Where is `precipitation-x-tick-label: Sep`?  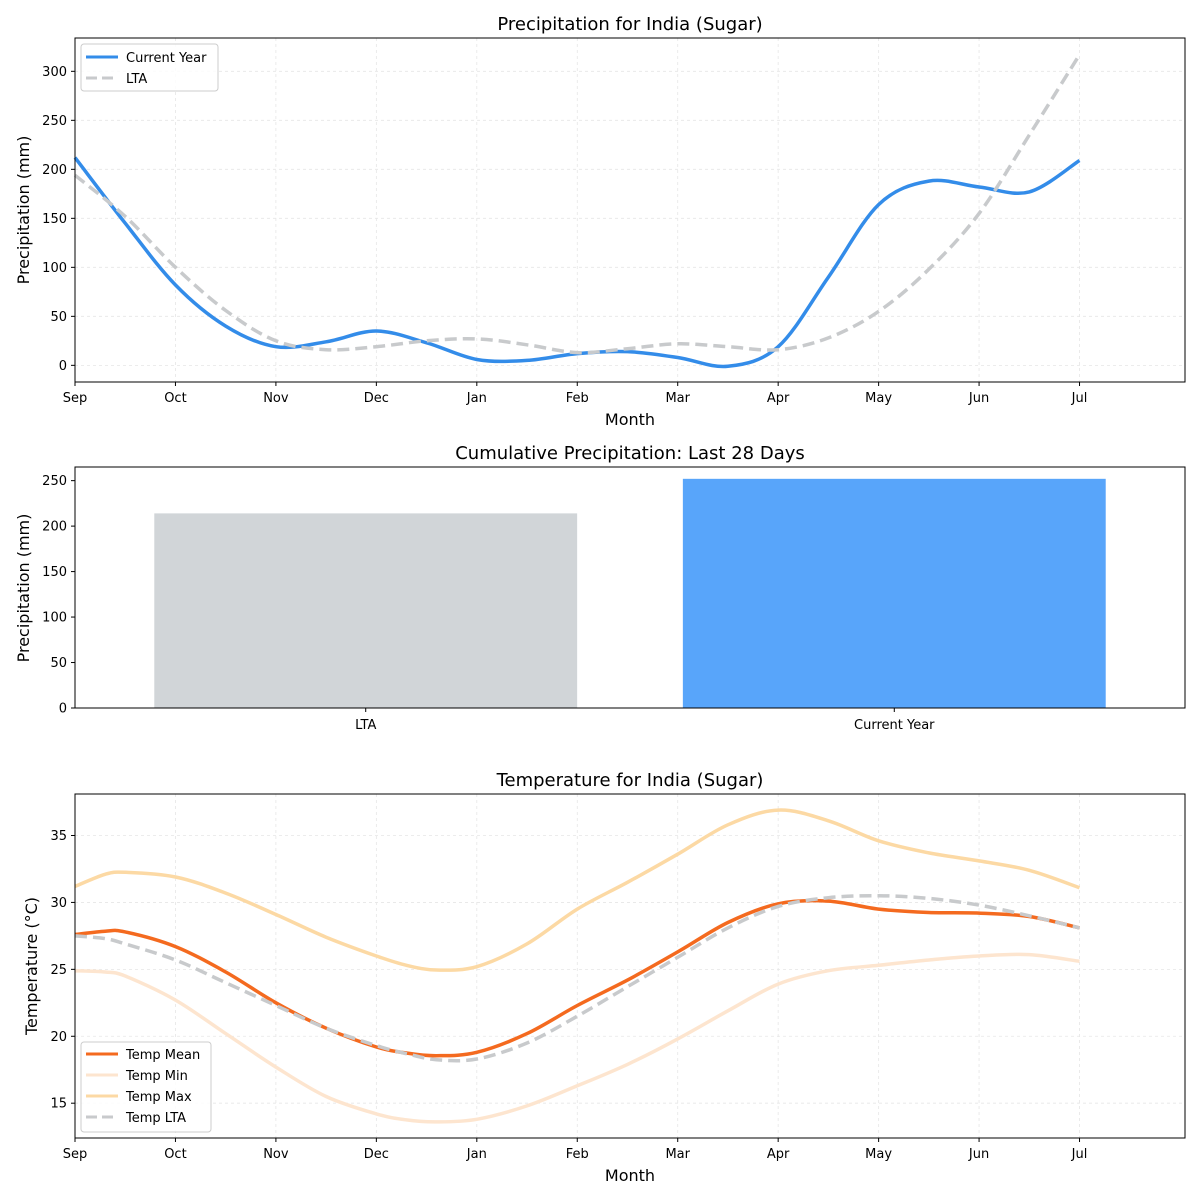 precipitation-x-tick-label: Sep is located at coordinates (75, 398).